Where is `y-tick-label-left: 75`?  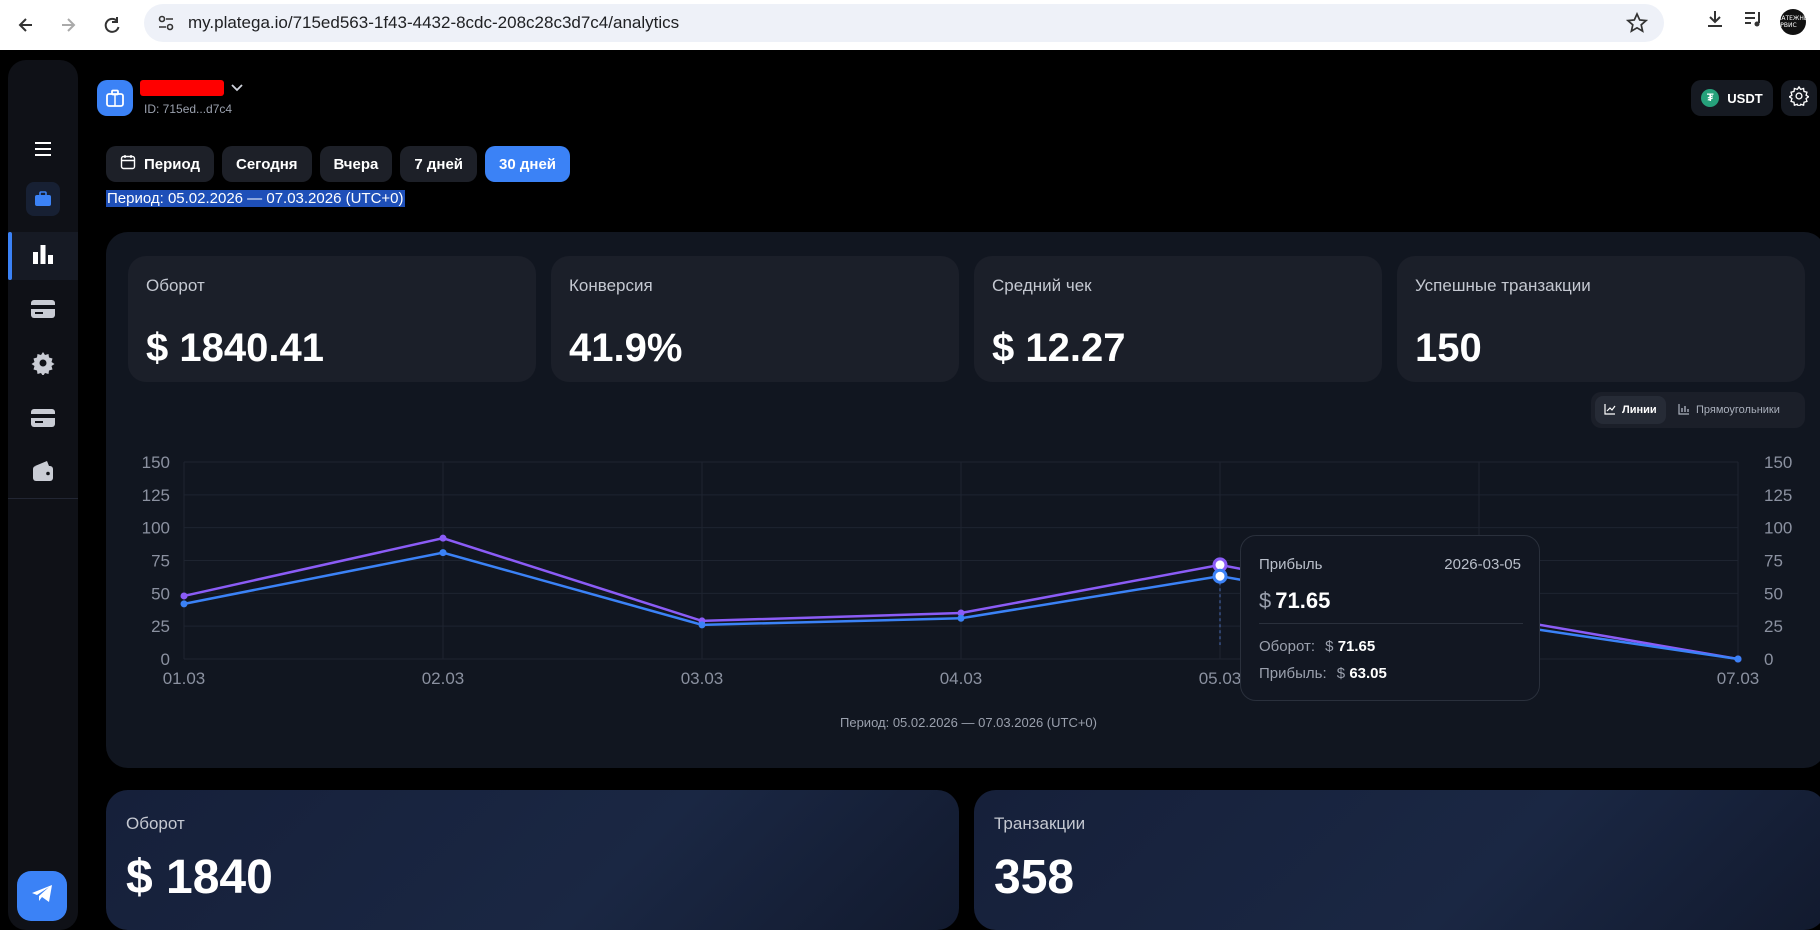 y-tick-label-left: 75 is located at coordinates (160, 561).